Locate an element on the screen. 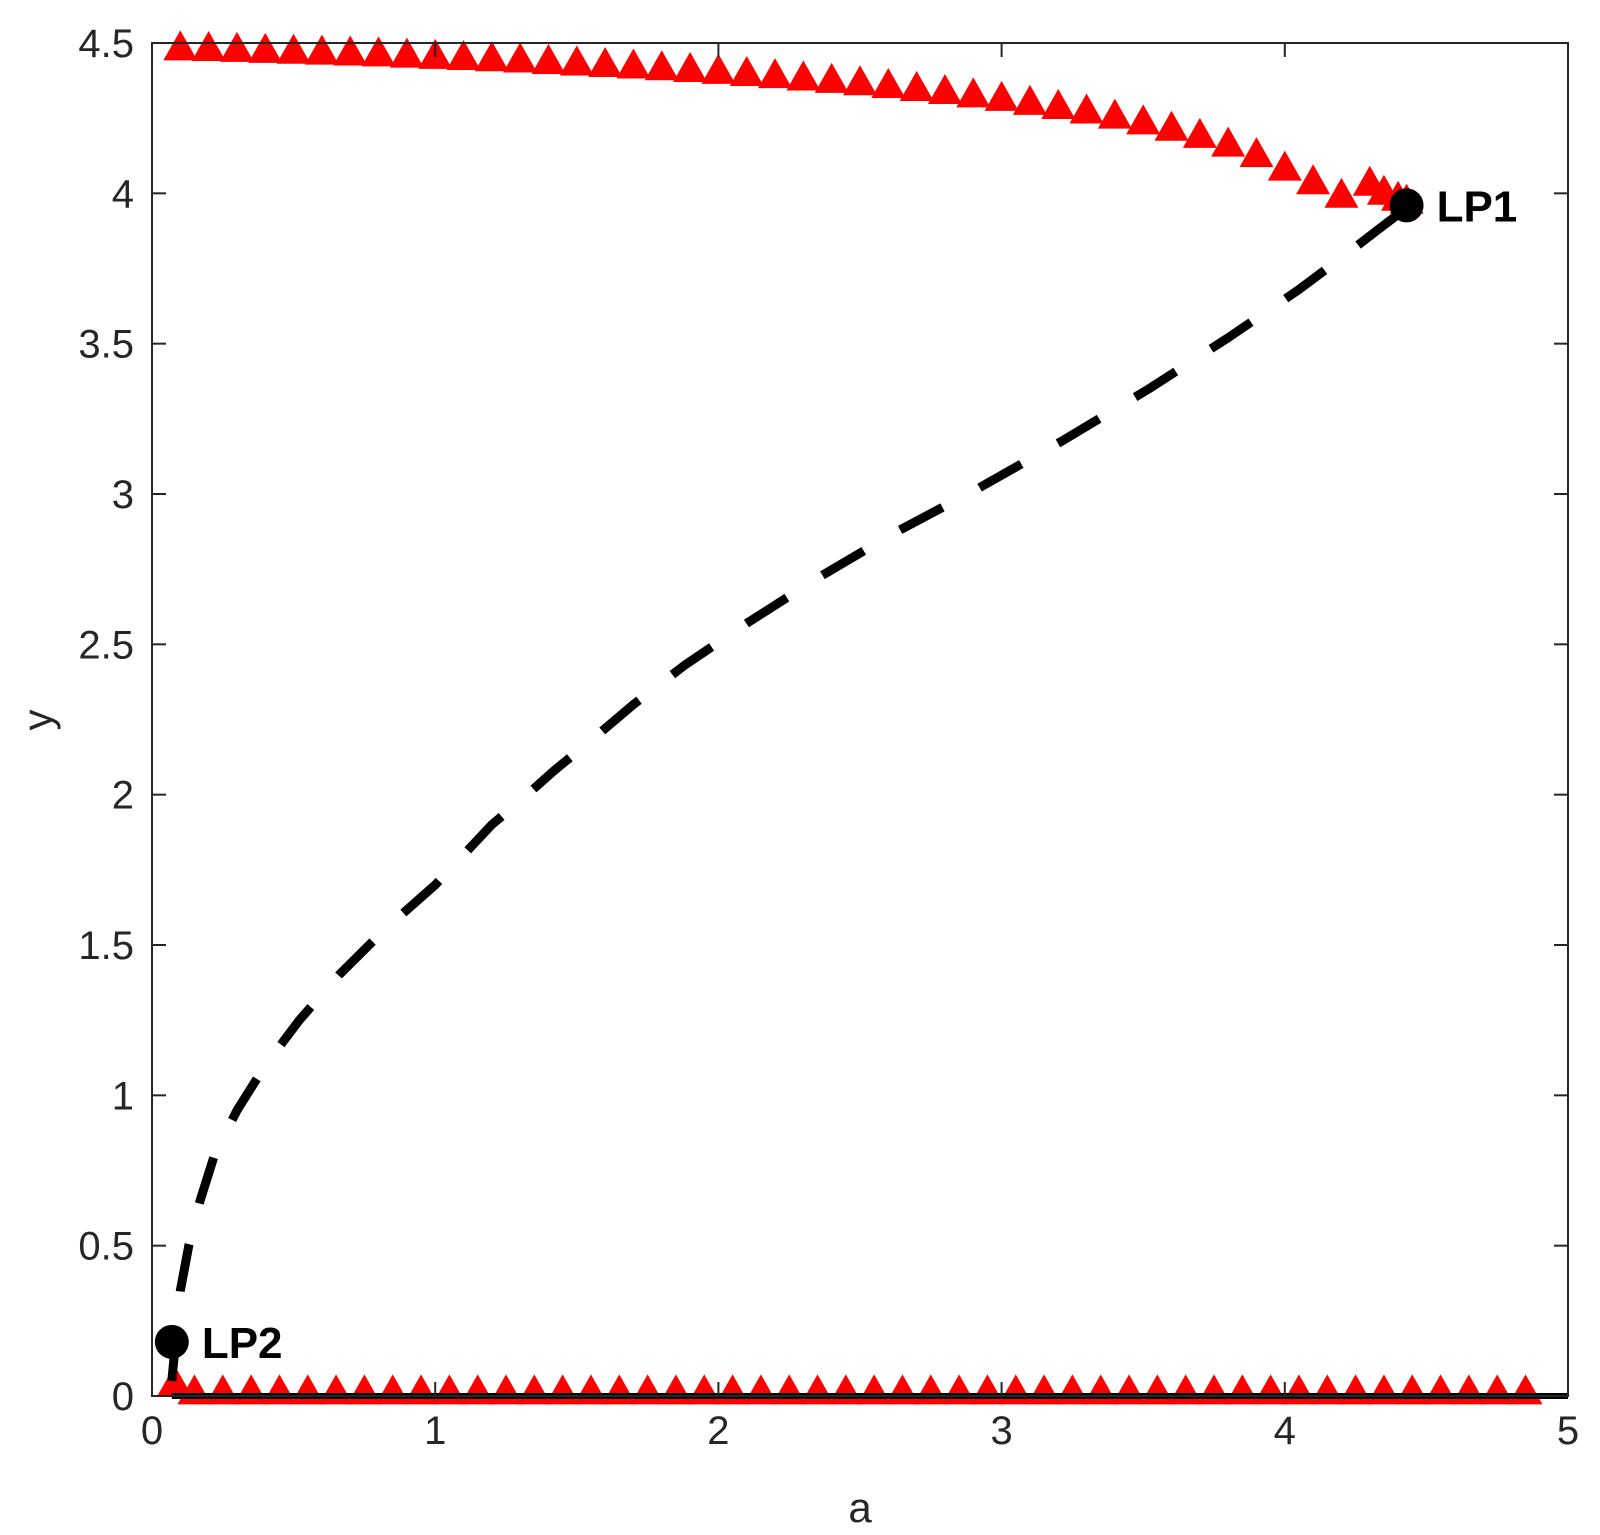 Image resolution: width=1600 pixels, height=1535 pixels. x-tick-label: 5 is located at coordinates (1568, 1431).